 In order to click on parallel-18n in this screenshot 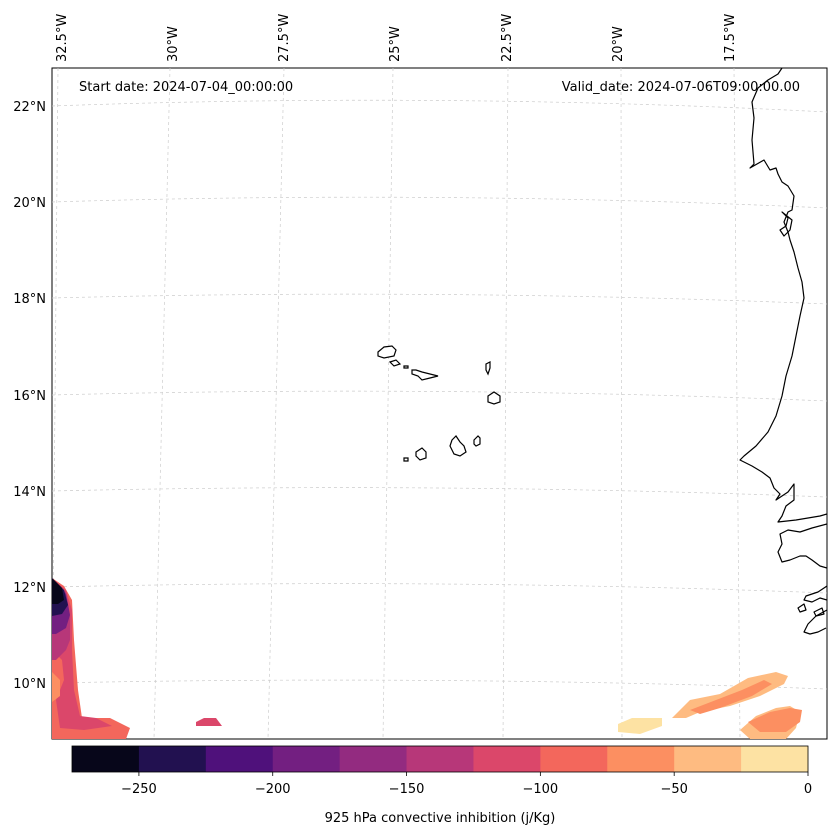, I will do `click(439, 299)`.